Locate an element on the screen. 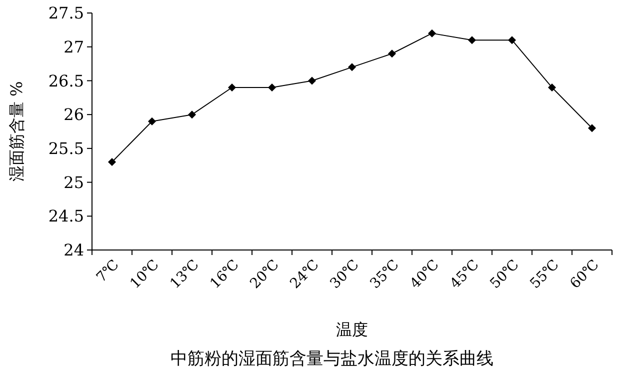 This screenshot has width=619, height=374. y-tick-label: 24 is located at coordinates (74, 250).